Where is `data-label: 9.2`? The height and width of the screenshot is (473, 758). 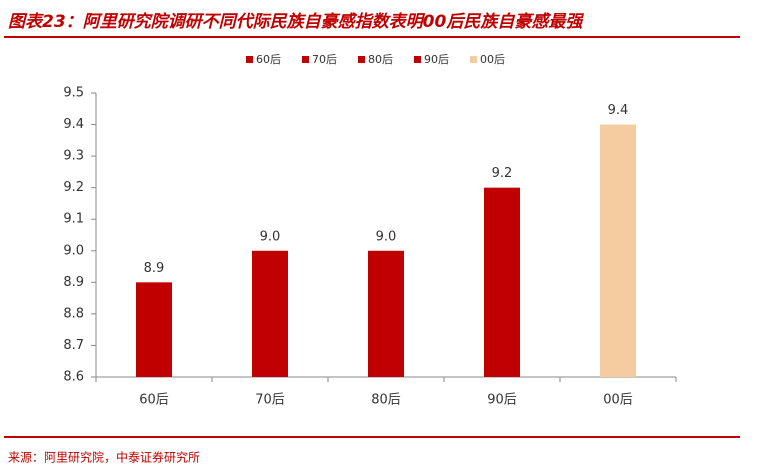 data-label: 9.2 is located at coordinates (502, 173).